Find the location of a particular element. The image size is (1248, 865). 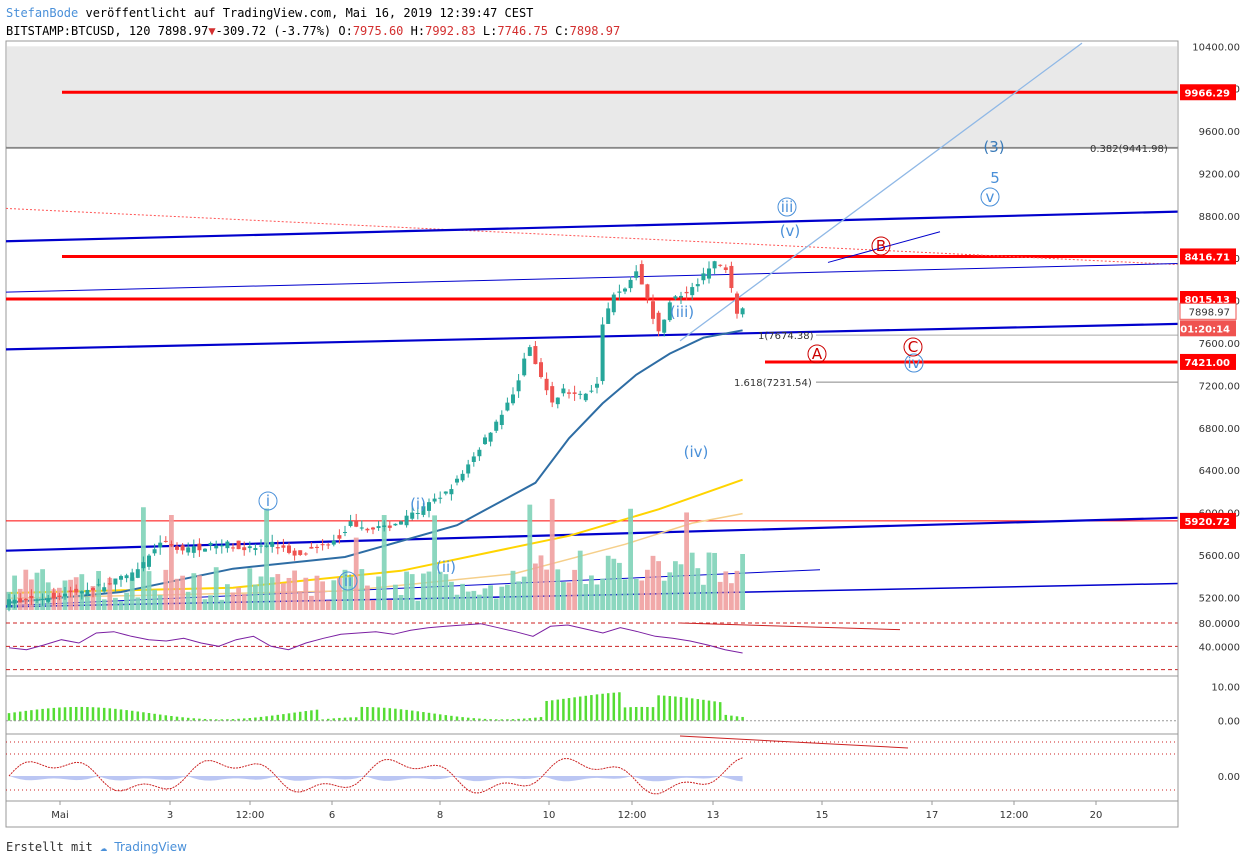

last-price: 7898.97 is located at coordinates (183, 31).